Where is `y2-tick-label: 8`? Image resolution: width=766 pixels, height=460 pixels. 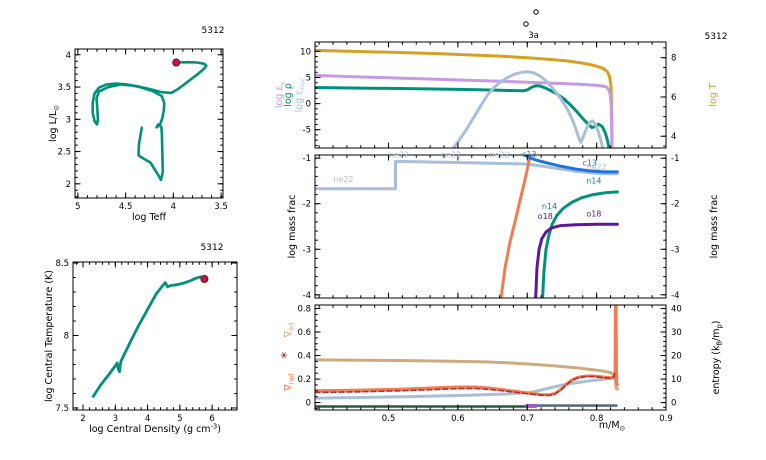 y2-tick-label: 8 is located at coordinates (673, 59).